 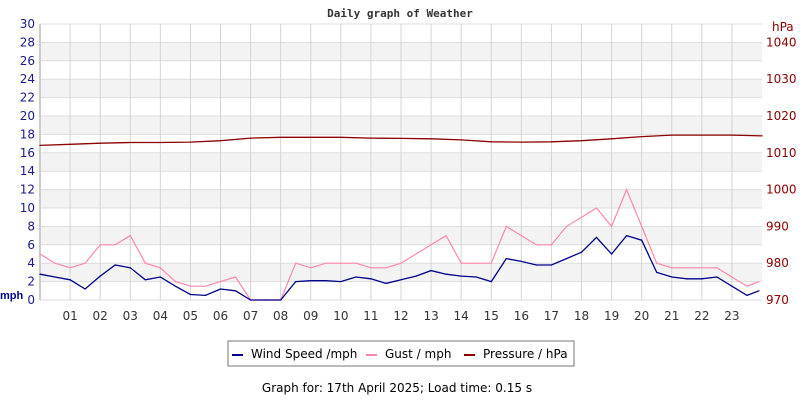 I want to click on x-tick-label: 04, so click(x=160, y=316).